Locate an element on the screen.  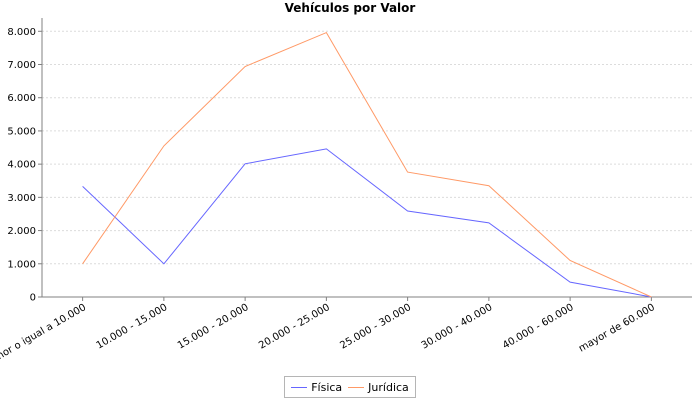
x-tick-label: menor o igual a 10.000 is located at coordinates (44, 336).